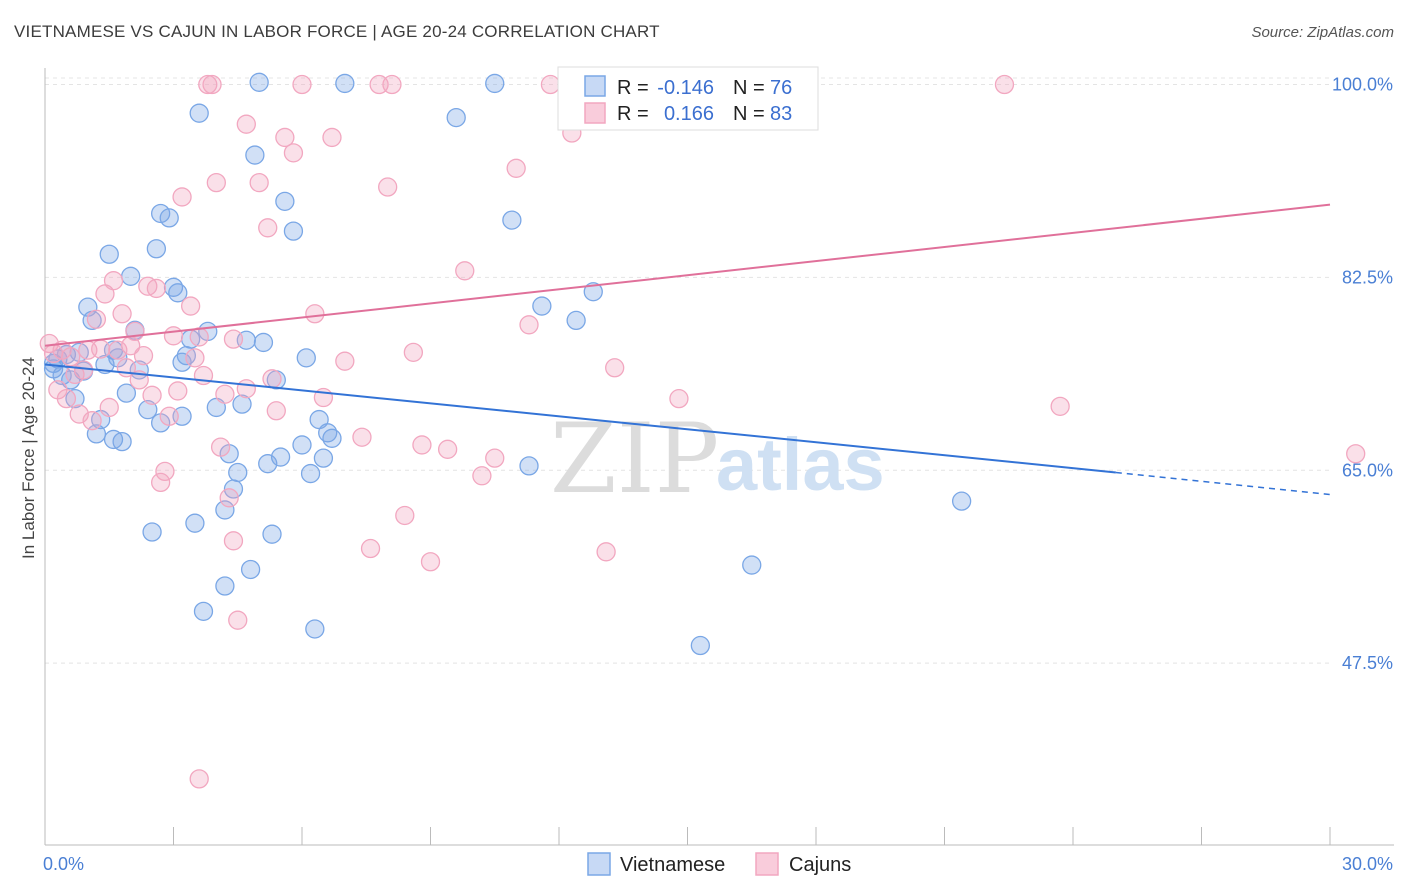  I want to click on stats-n-value-vietnamese: 76, so click(781, 88).